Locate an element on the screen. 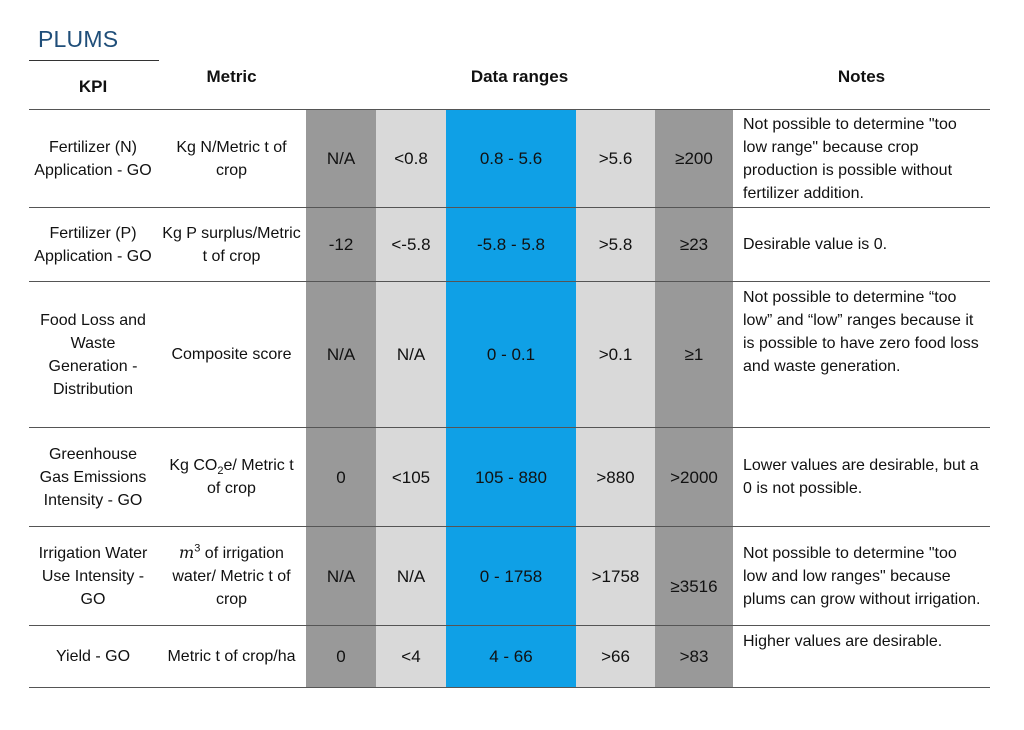  range-desirable: 0 - 1758 is located at coordinates (511, 576).